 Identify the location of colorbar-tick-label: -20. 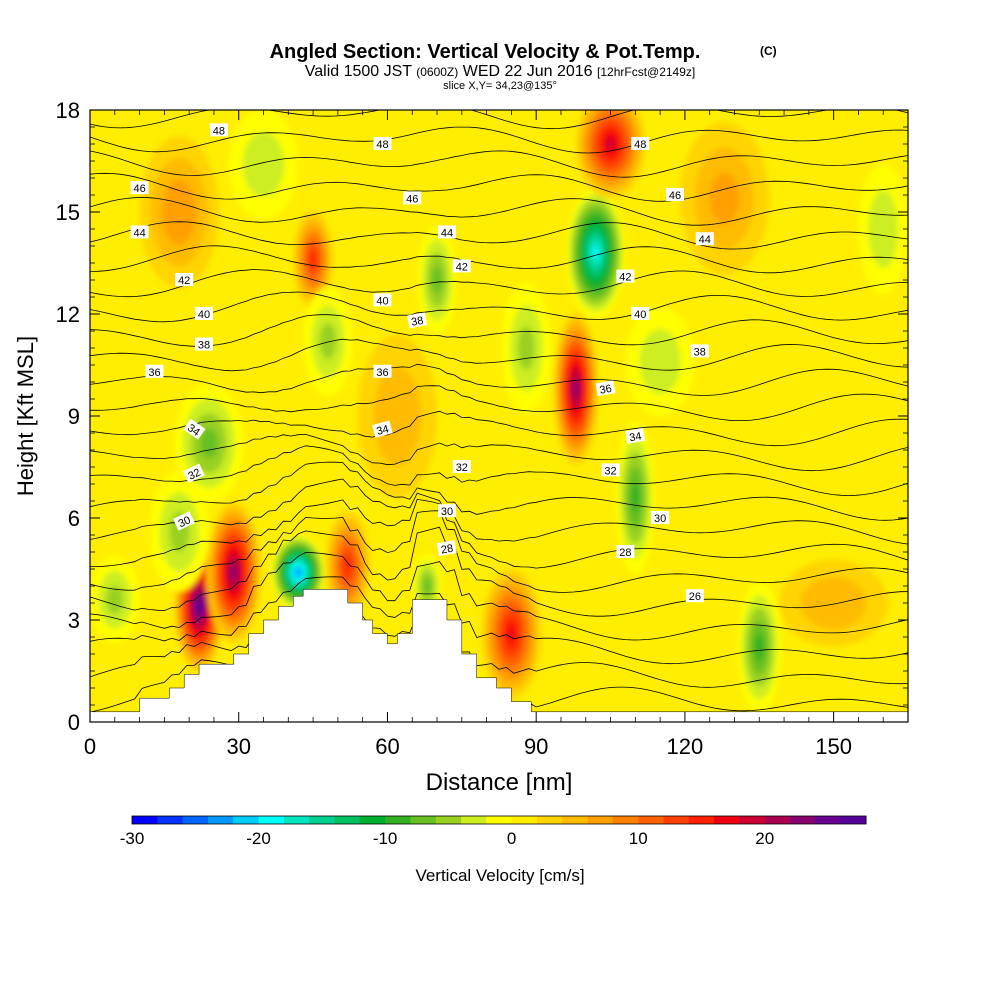
(258, 838).